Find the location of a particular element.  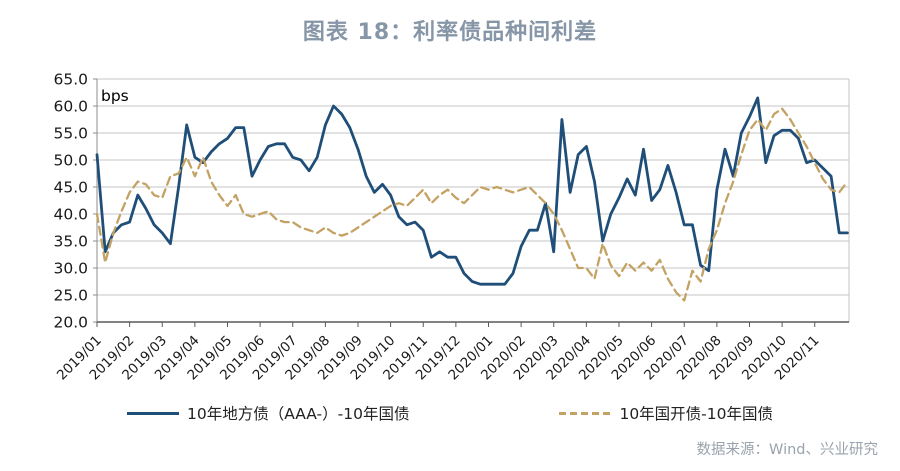

y-tick-label: 20.0 is located at coordinates (70, 323).